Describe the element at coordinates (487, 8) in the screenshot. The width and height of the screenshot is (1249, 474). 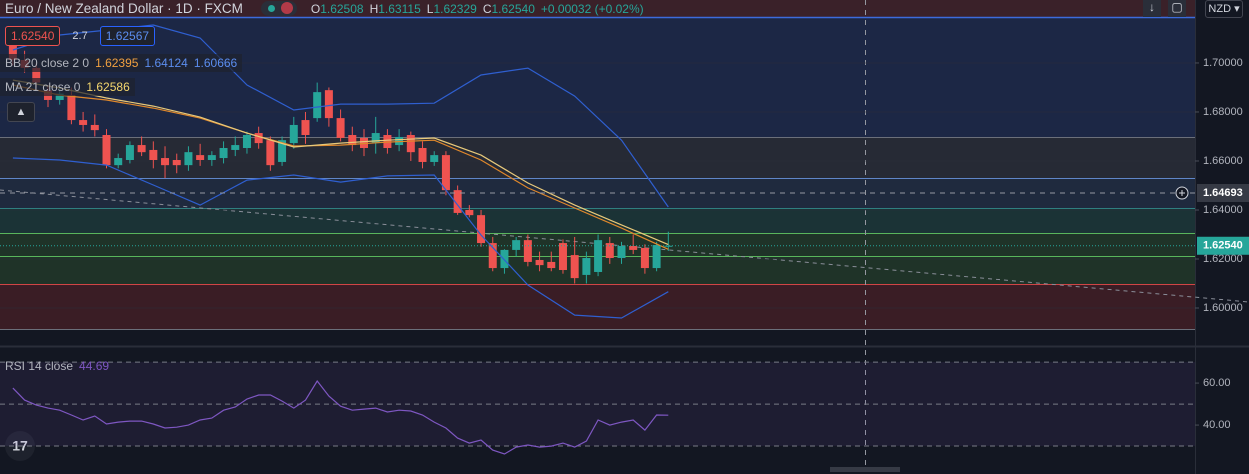
I see `ohlc-key: C` at that location.